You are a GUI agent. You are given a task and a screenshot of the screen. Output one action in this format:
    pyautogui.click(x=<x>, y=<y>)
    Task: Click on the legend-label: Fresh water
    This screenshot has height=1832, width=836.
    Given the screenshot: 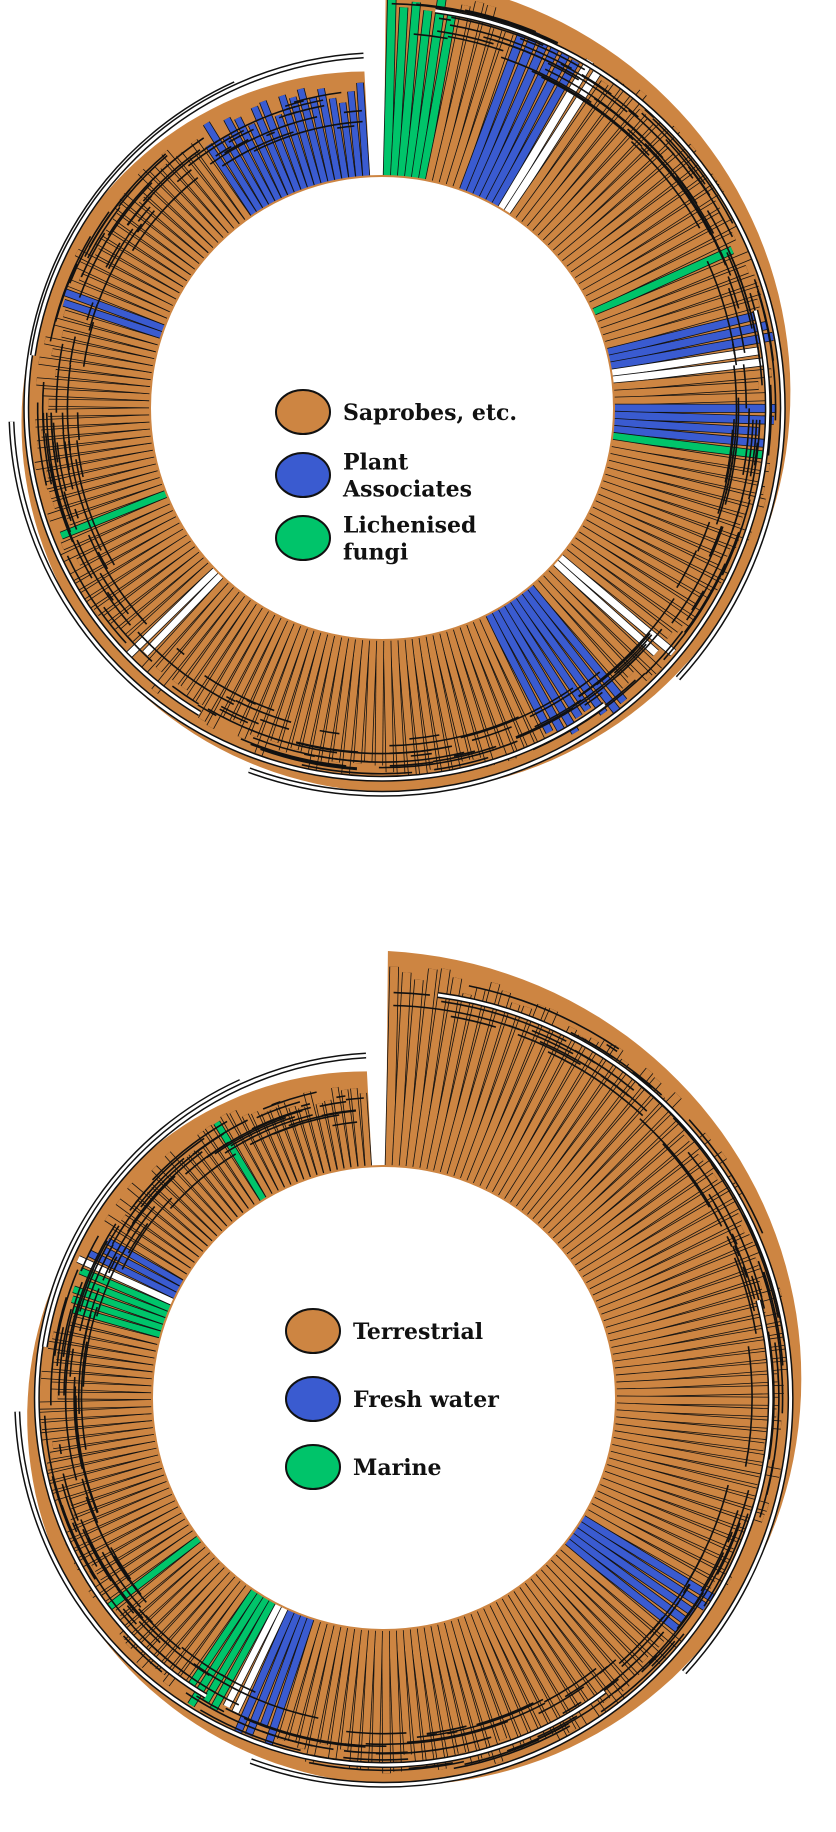 What is the action you would take?
    pyautogui.click(x=426, y=1400)
    